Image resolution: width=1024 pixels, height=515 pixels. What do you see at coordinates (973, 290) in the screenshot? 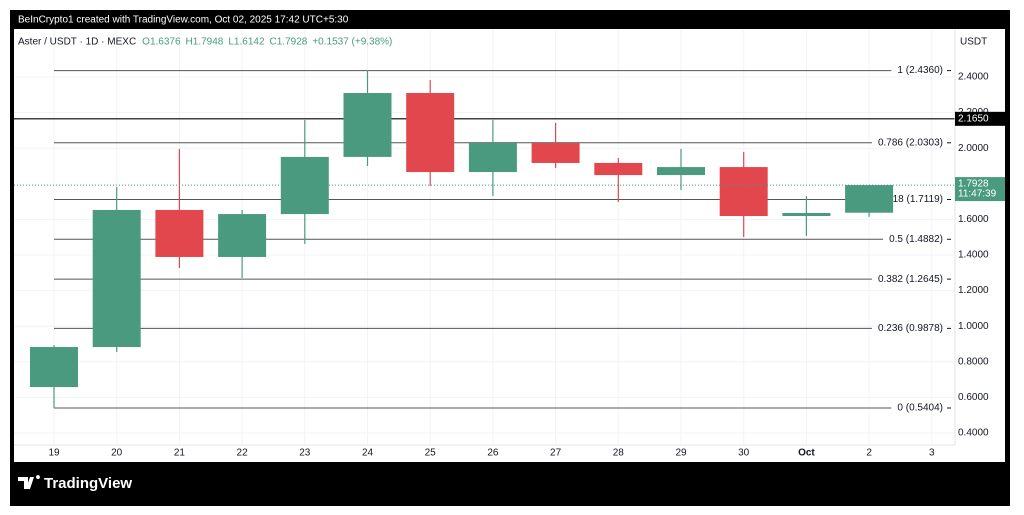
I see `y-tick-label: 1.2000` at bounding box center [973, 290].